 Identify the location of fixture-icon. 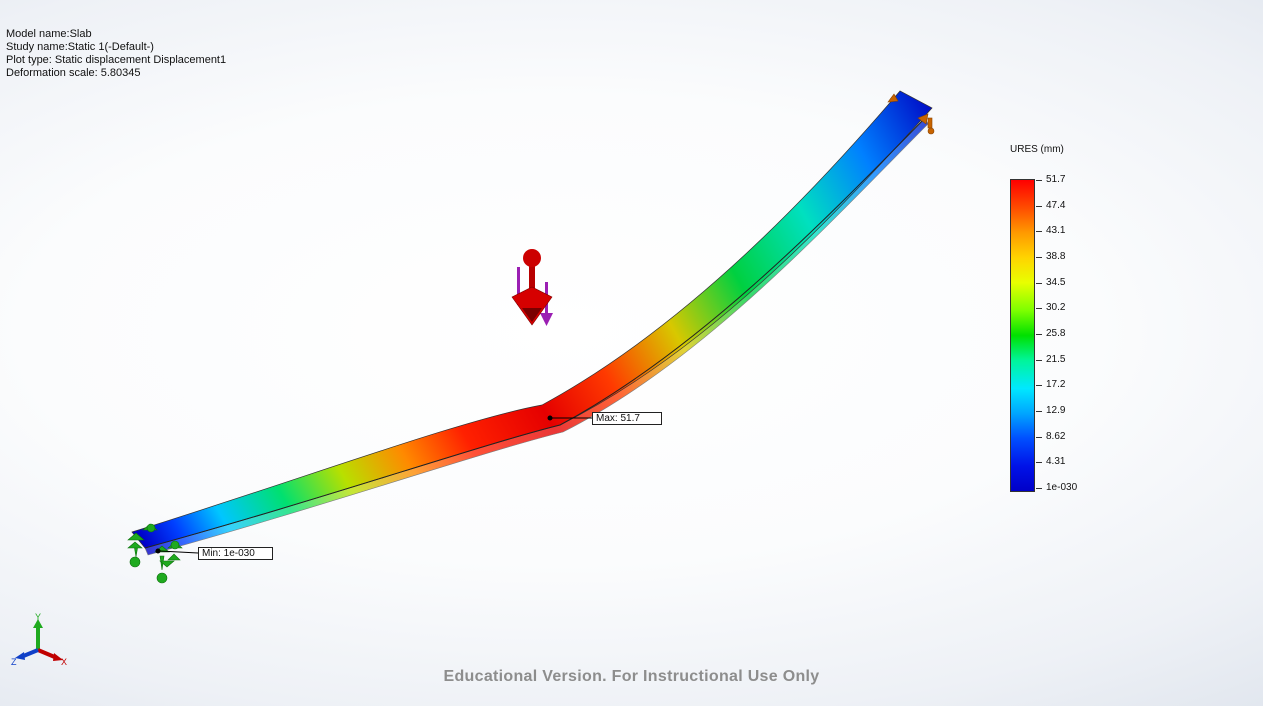
(155, 553).